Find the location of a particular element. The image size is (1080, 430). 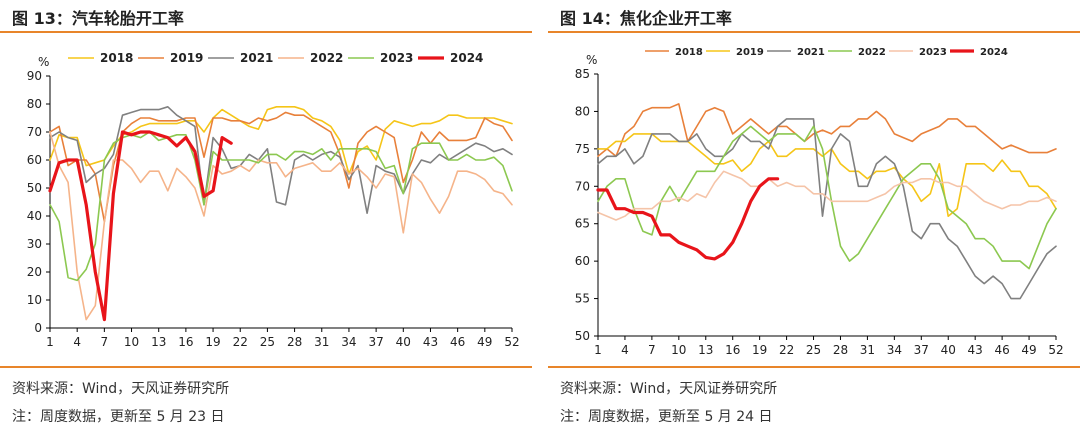

chart-title: 图 13：汽车轮胎开工率 is located at coordinates (98, 18).